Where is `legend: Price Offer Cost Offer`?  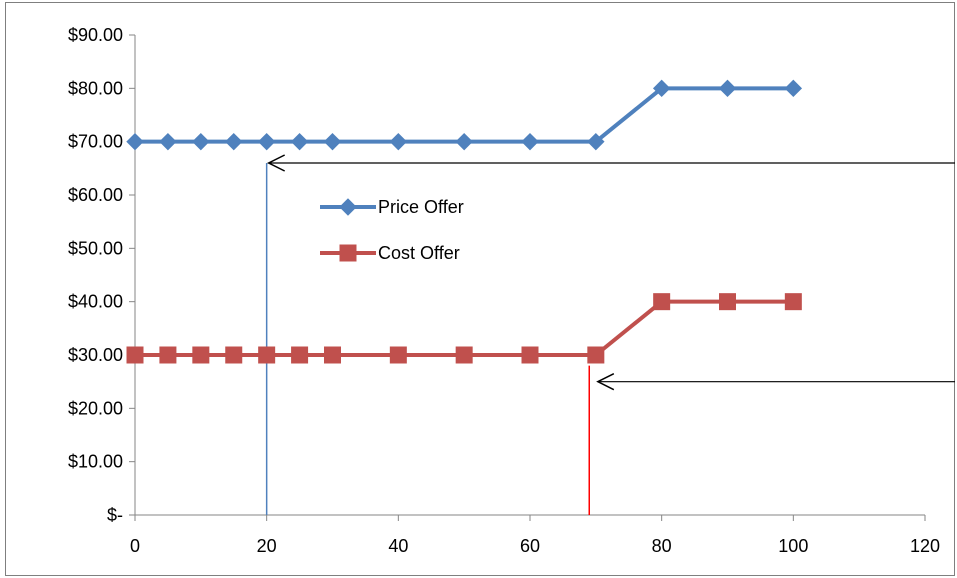
legend: Price Offer Cost Offer is located at coordinates (392, 230).